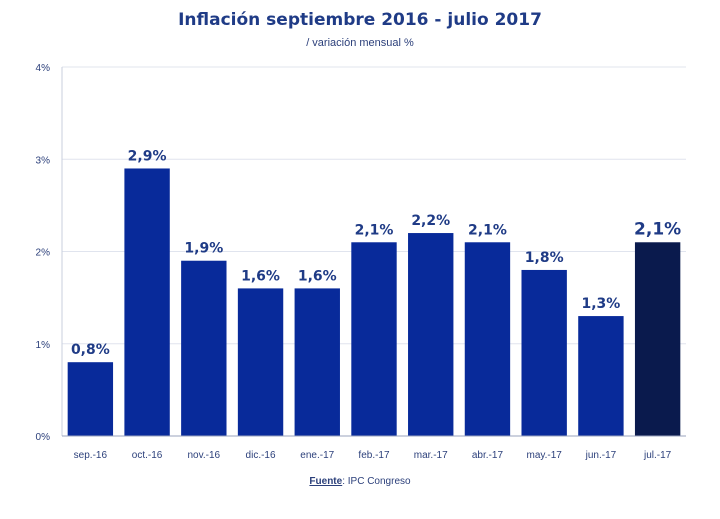  What do you see at coordinates (43, 68) in the screenshot?
I see `y-tick-label: 4%` at bounding box center [43, 68].